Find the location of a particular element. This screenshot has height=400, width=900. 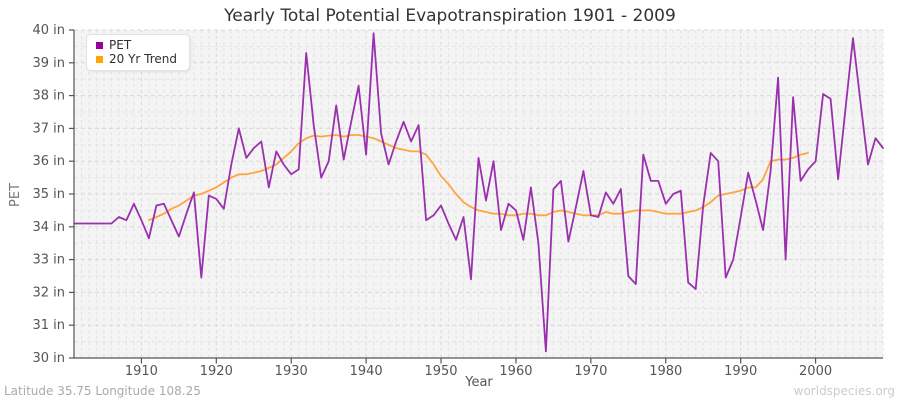

y-tick-label: 32 in is located at coordinates (48, 292).